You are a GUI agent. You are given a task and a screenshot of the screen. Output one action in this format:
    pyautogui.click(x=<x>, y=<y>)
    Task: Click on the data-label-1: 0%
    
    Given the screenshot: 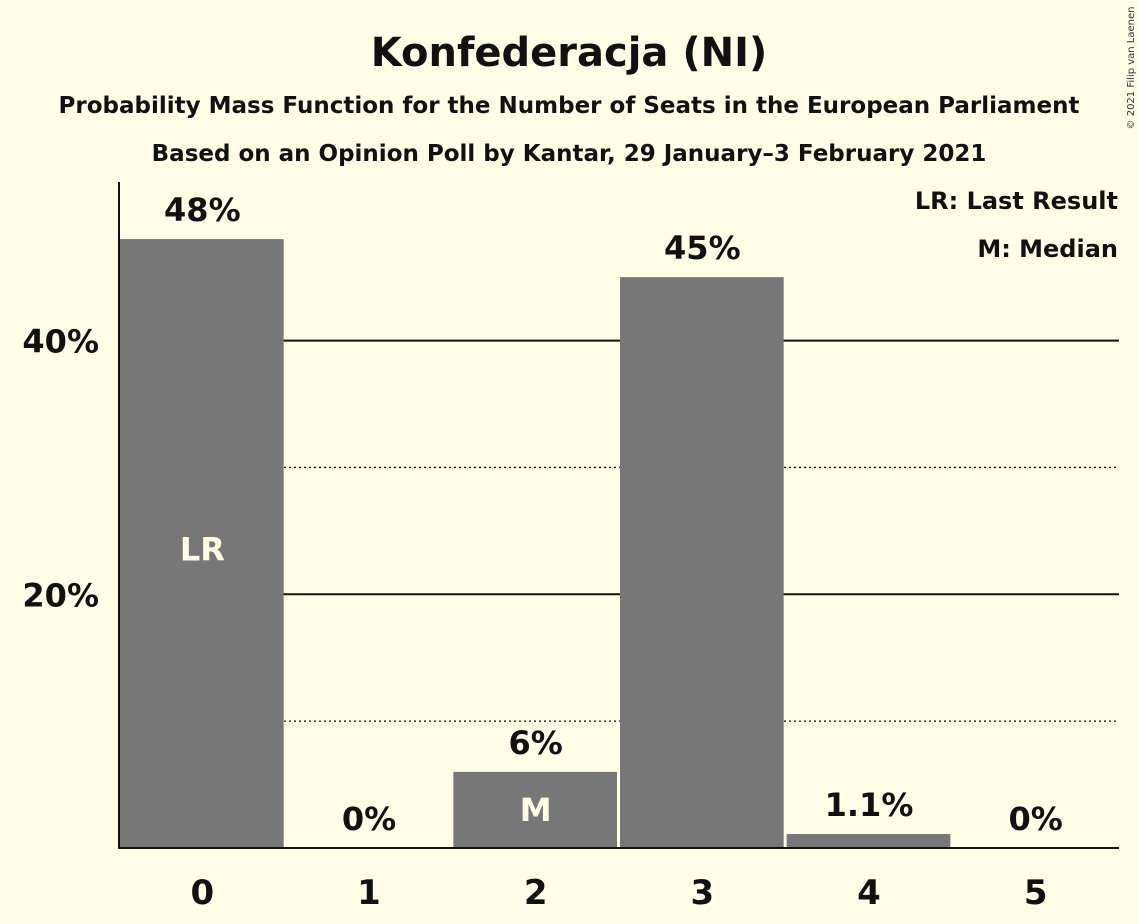 What is the action you would take?
    pyautogui.click(x=369, y=819)
    